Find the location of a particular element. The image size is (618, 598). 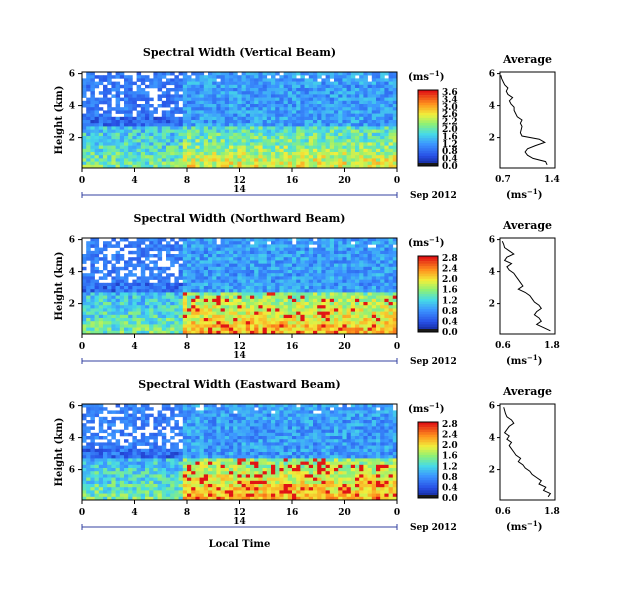

x-tick-label: 4 is located at coordinates (134, 347).